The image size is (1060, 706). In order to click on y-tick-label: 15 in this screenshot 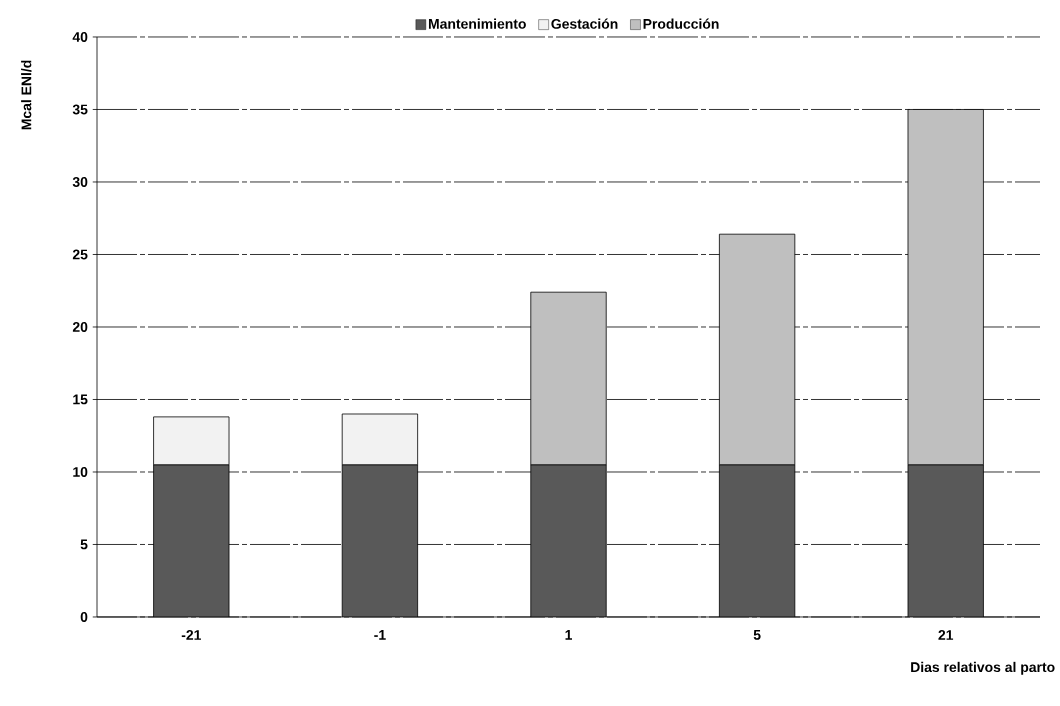, I will do `click(80, 399)`.